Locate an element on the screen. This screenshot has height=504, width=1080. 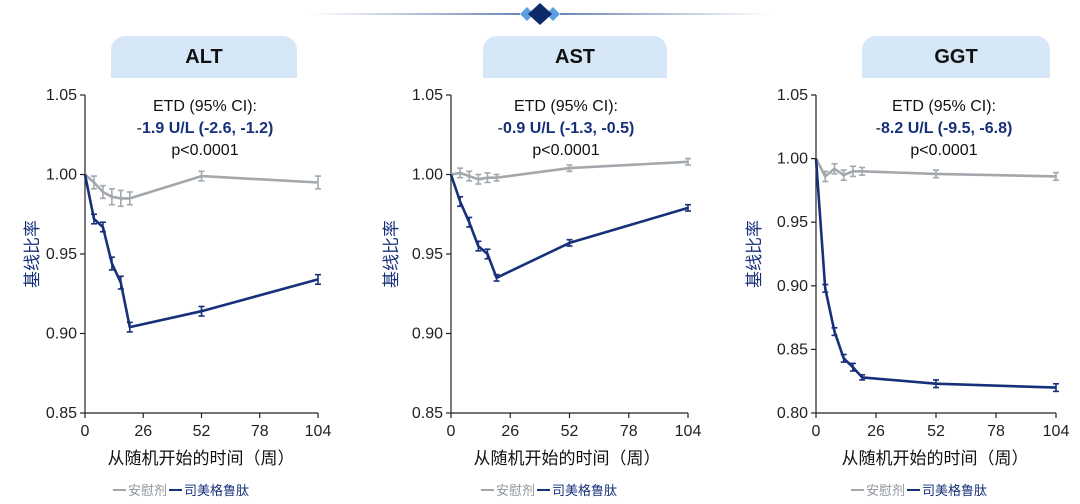
panel-title-tab: ALT is located at coordinates (204, 57).